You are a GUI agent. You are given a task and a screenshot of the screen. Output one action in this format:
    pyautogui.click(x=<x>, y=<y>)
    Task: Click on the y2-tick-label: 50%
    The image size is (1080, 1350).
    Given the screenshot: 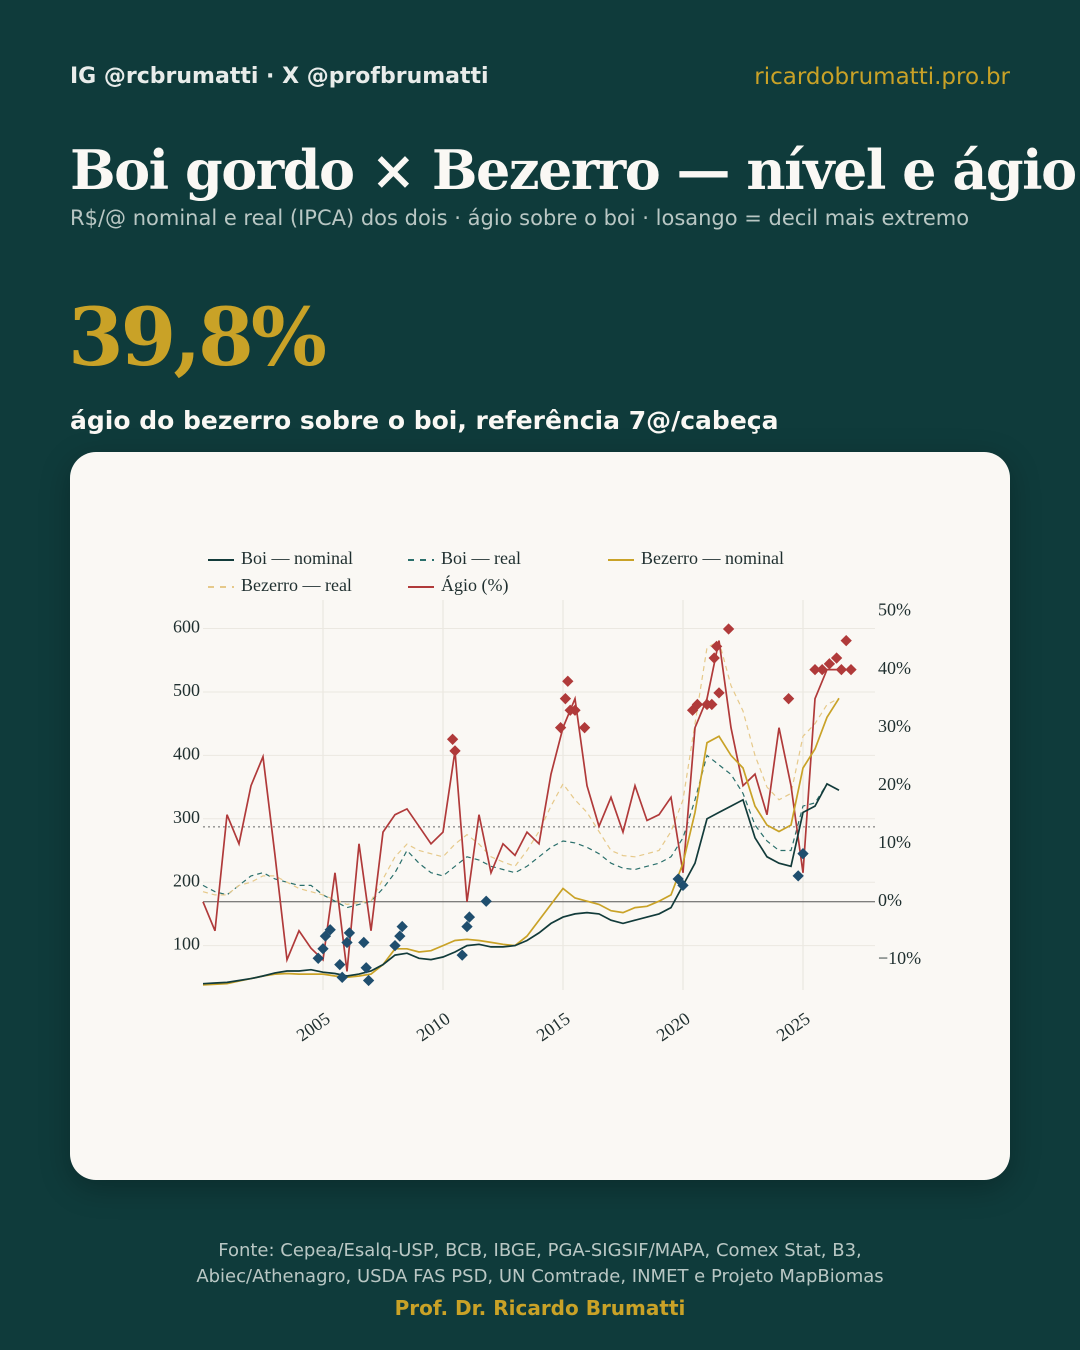 What is the action you would take?
    pyautogui.click(x=894, y=610)
    